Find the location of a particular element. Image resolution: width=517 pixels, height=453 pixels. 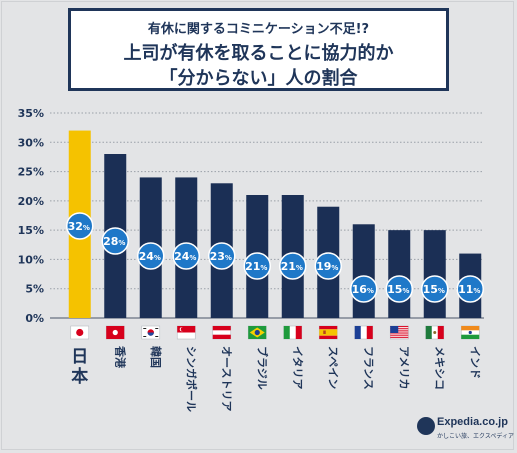

hongkong-flag-icon is located at coordinates (115, 332).